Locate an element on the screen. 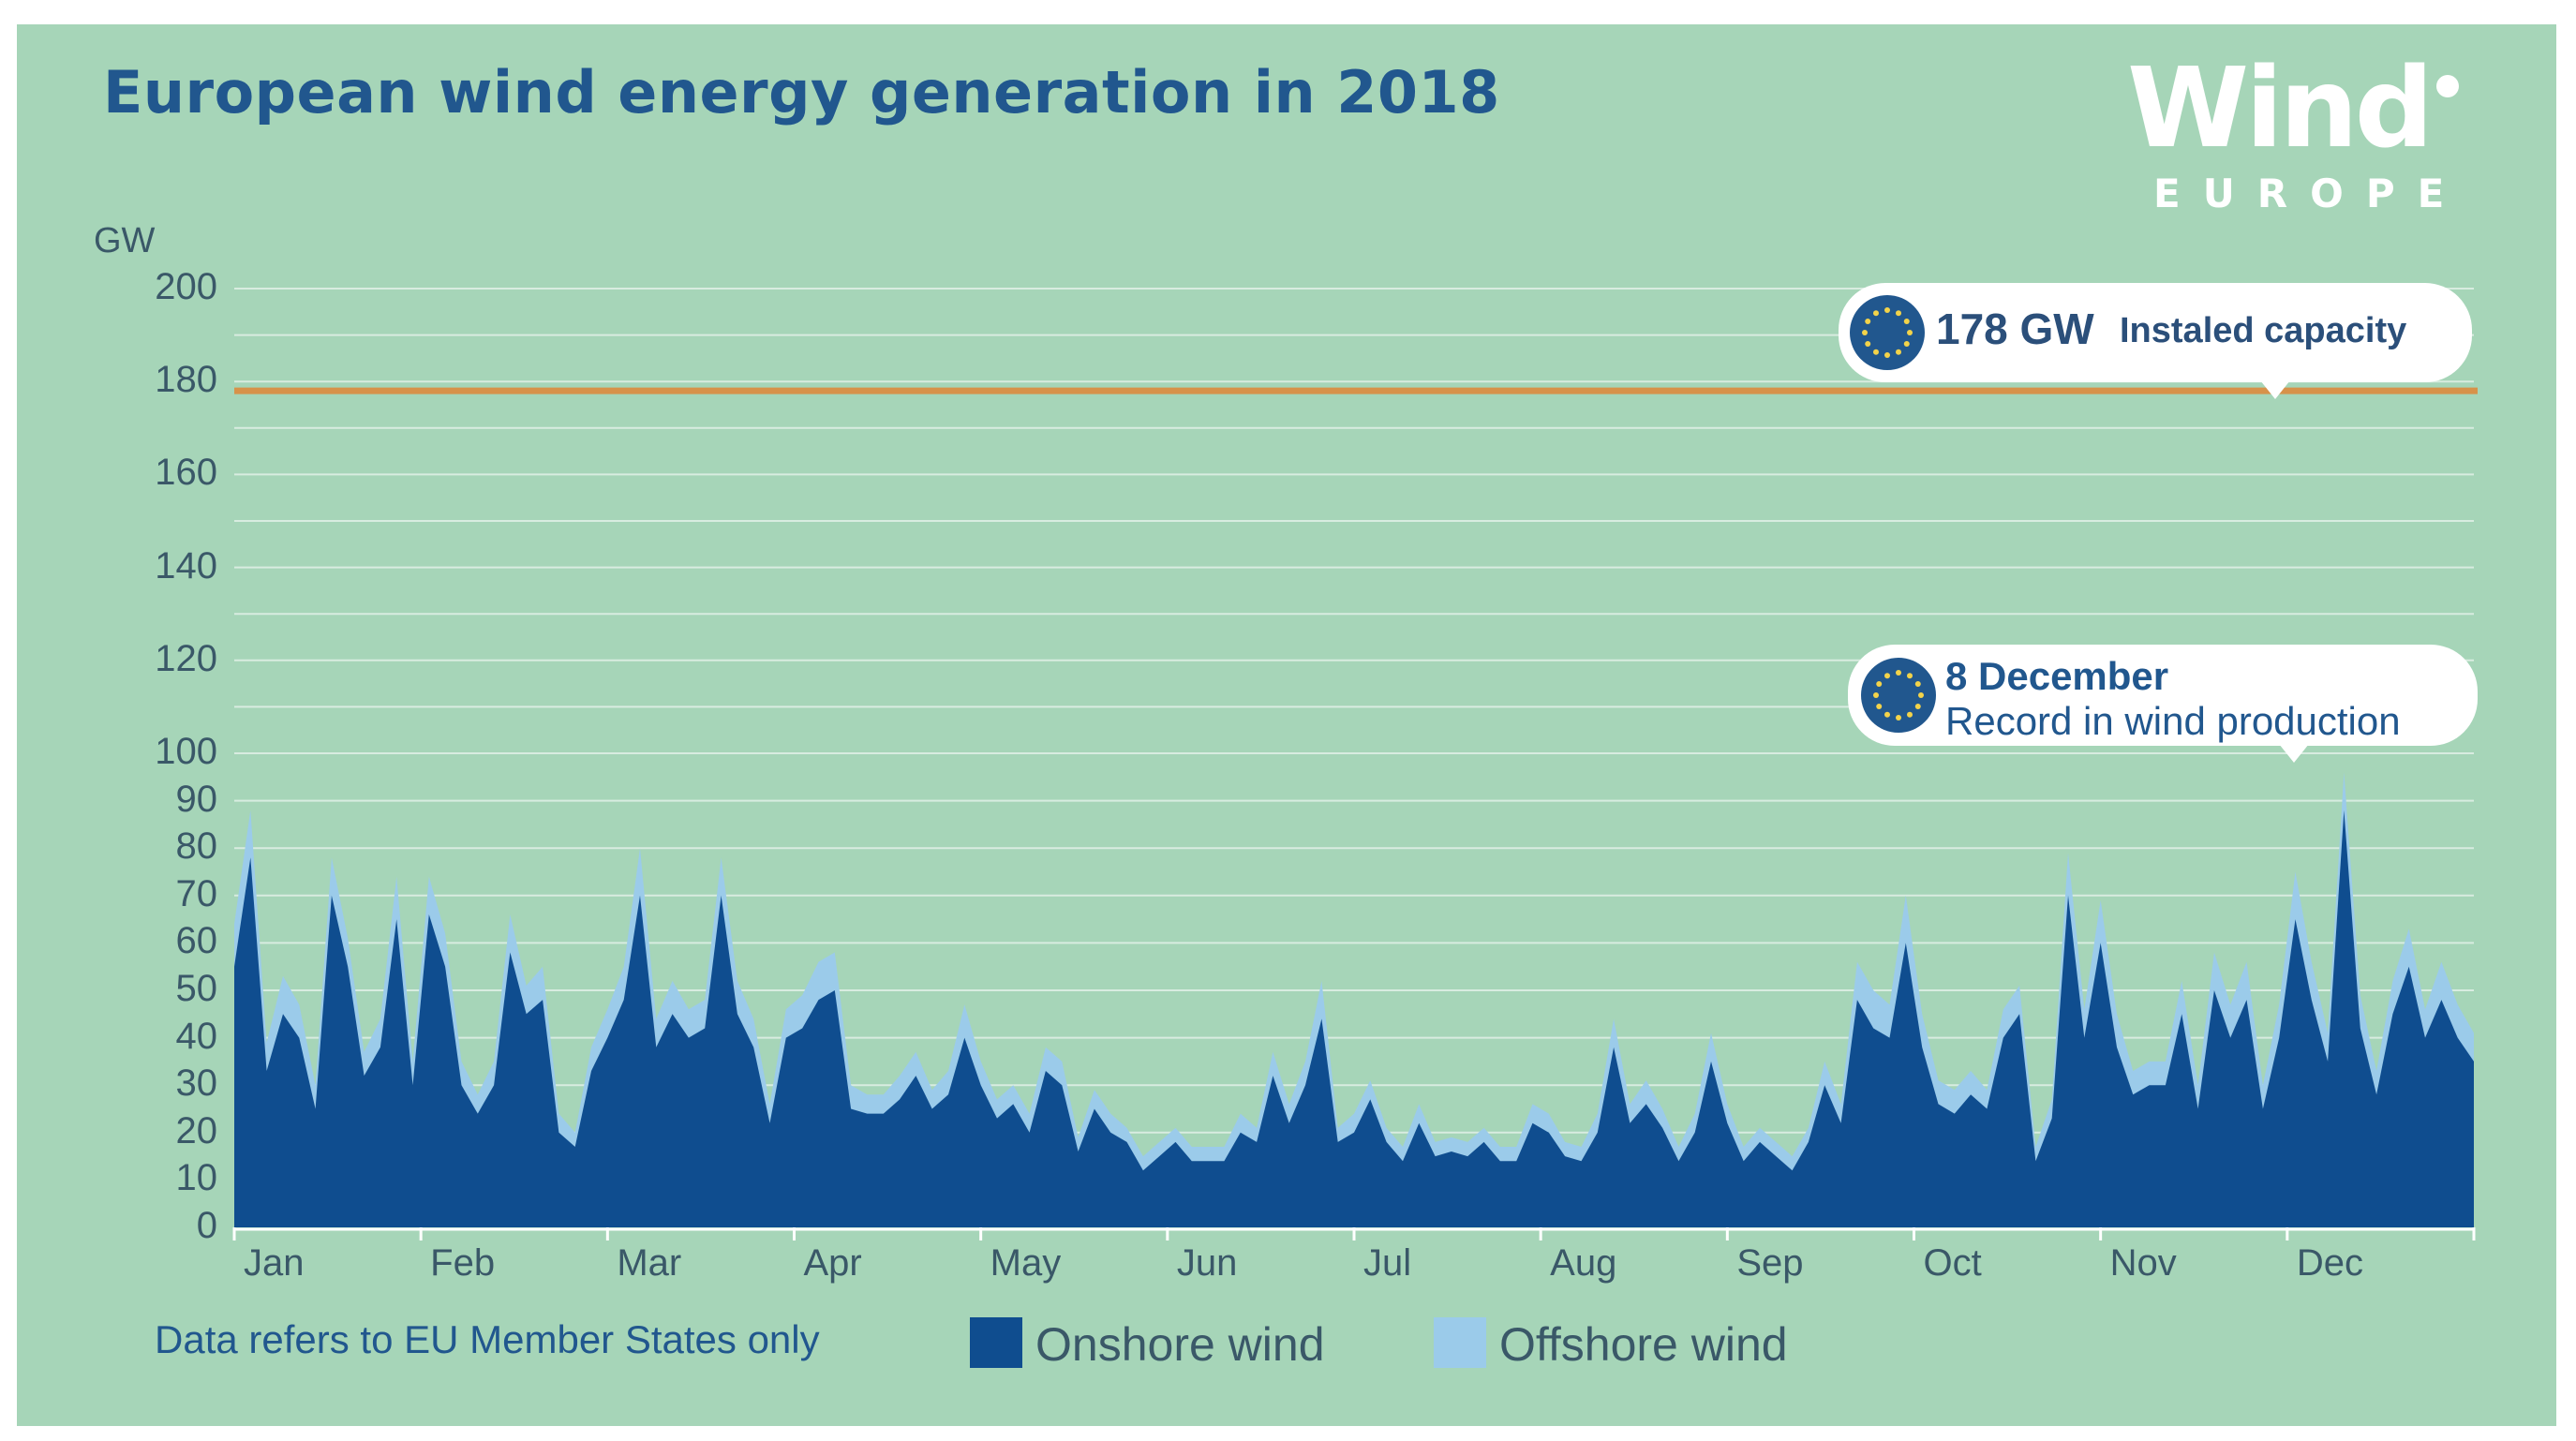 The image size is (2576, 1441). y-tick-label: 200 is located at coordinates (186, 286).